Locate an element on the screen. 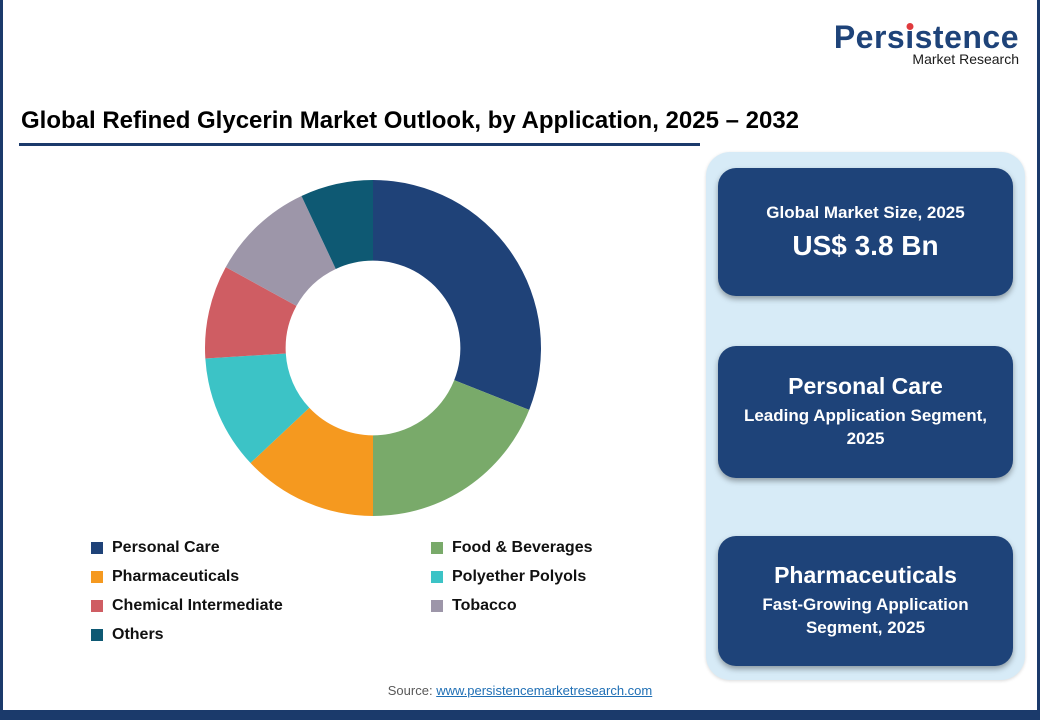 The width and height of the screenshot is (1040, 720). legend-label: Food & Beverages is located at coordinates (522, 547).